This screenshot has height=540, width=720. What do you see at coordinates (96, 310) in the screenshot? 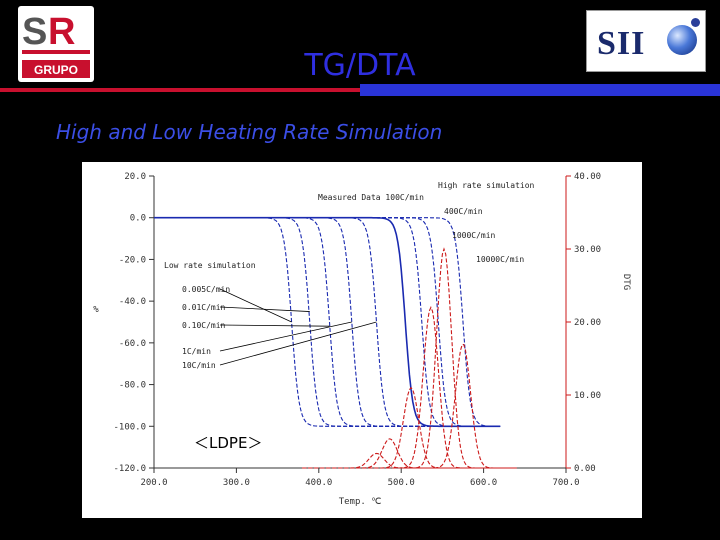
I see `y-left-axis-label: %` at bounding box center [96, 310].